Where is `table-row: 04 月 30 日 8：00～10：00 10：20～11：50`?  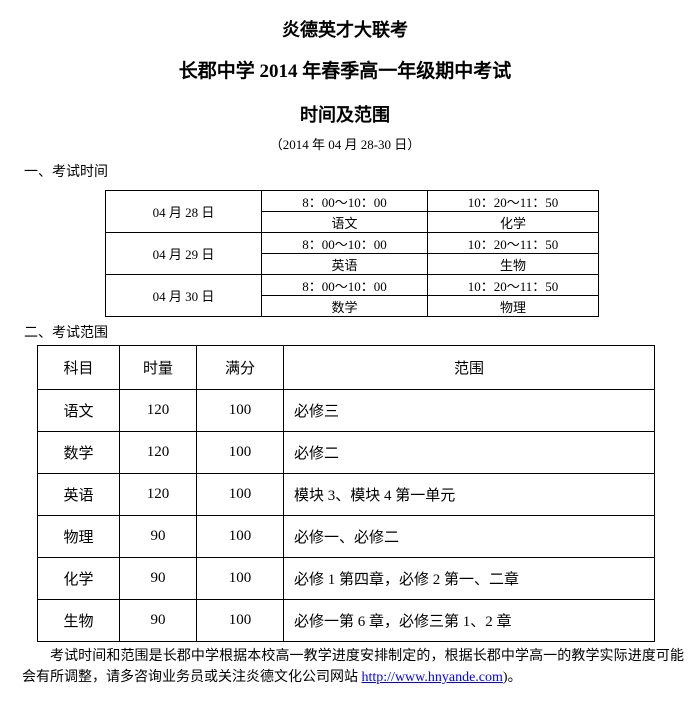 table-row: 04 月 30 日 8：00～10：00 10：20～11：50 is located at coordinates (352, 295).